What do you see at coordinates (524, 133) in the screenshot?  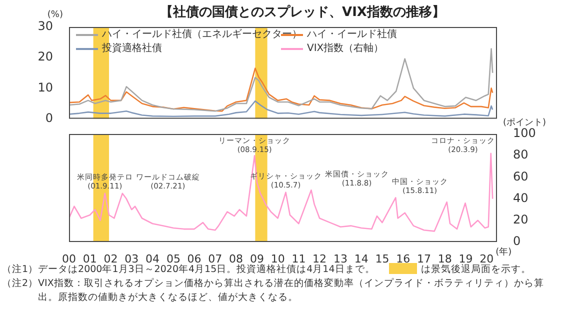 I see `y-tick-label: 100` at bounding box center [524, 133].